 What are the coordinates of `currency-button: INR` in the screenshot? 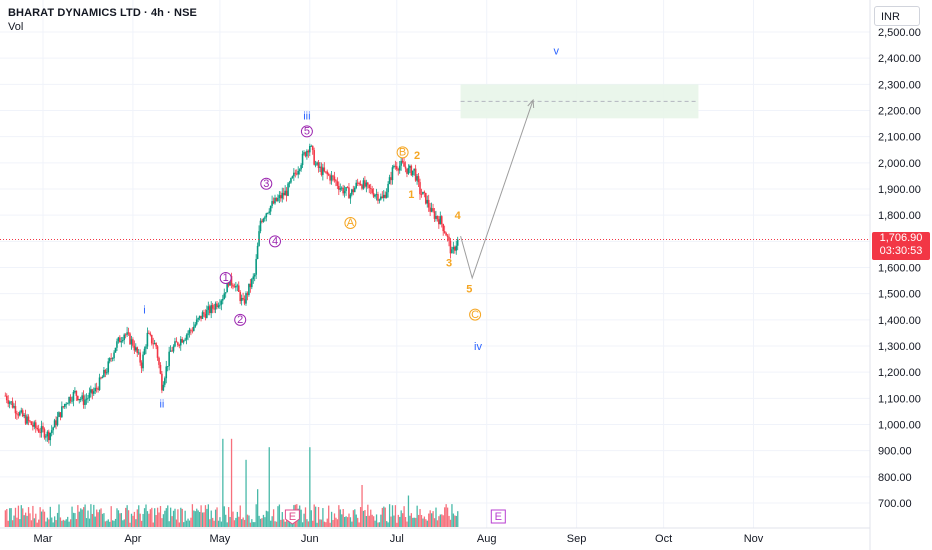 It's located at (897, 16).